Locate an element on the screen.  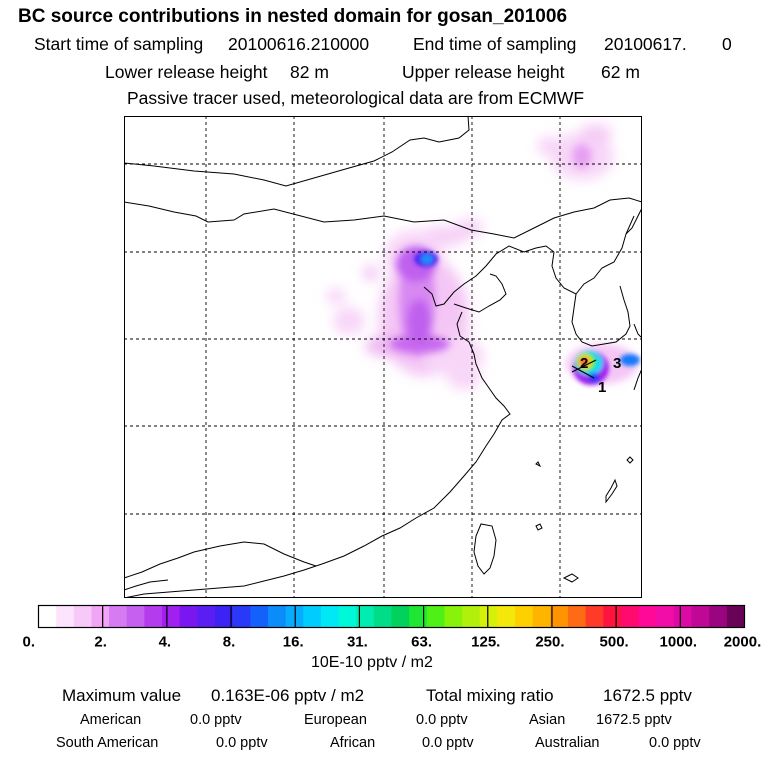
max-value-label: Maximum value is located at coordinates (122, 695).